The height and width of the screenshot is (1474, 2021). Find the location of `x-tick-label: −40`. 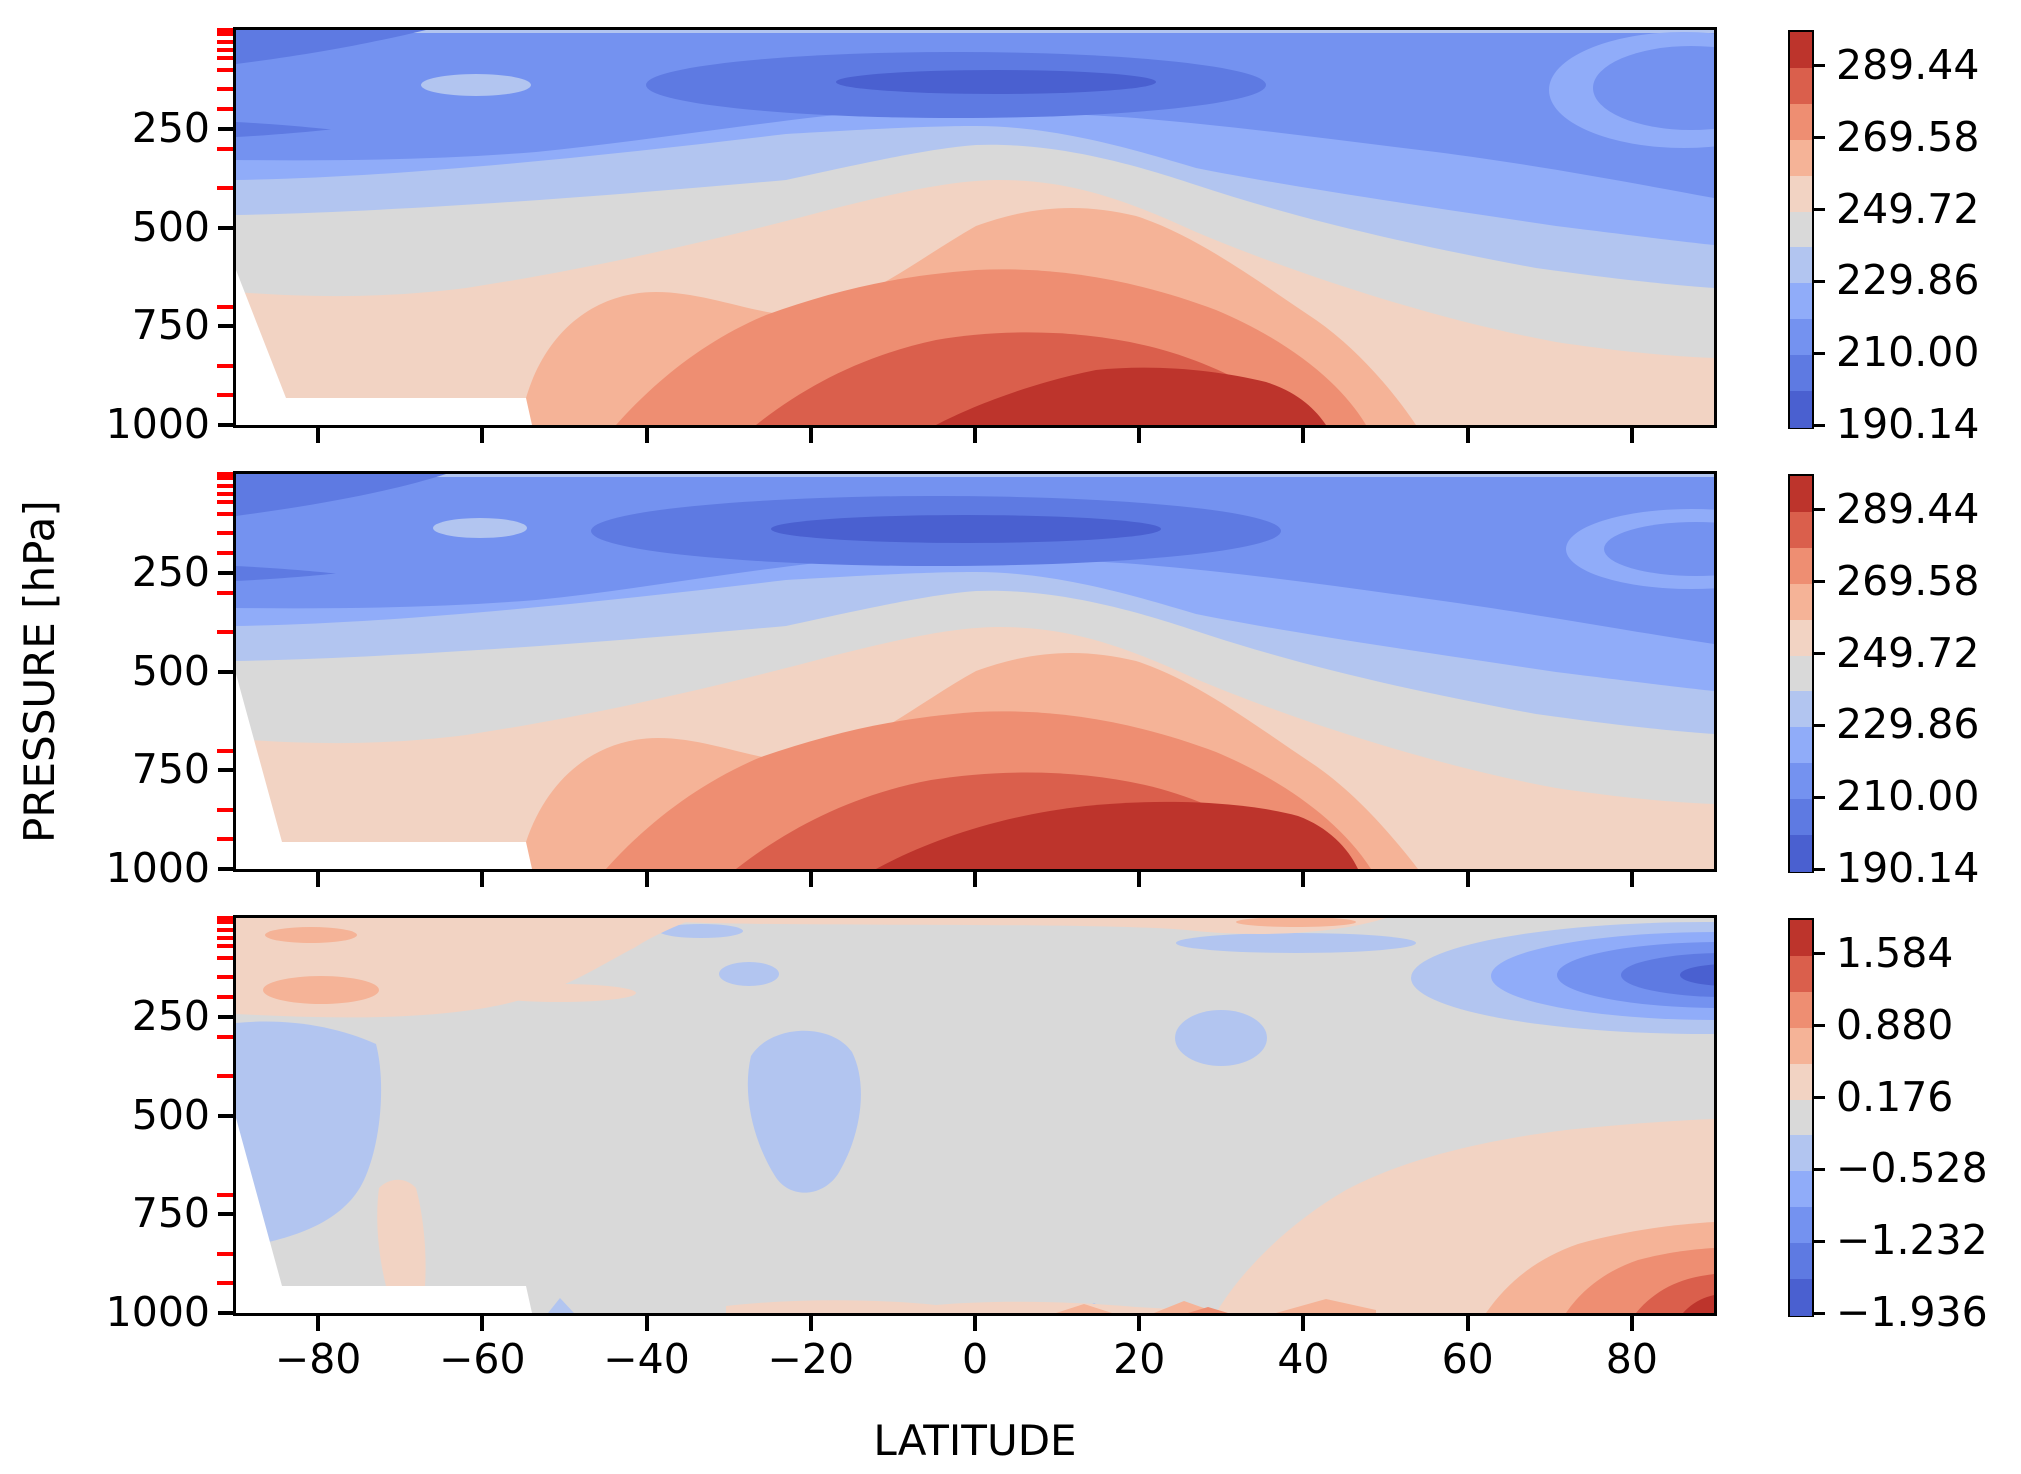

x-tick-label: −40 is located at coordinates (646, 1359).